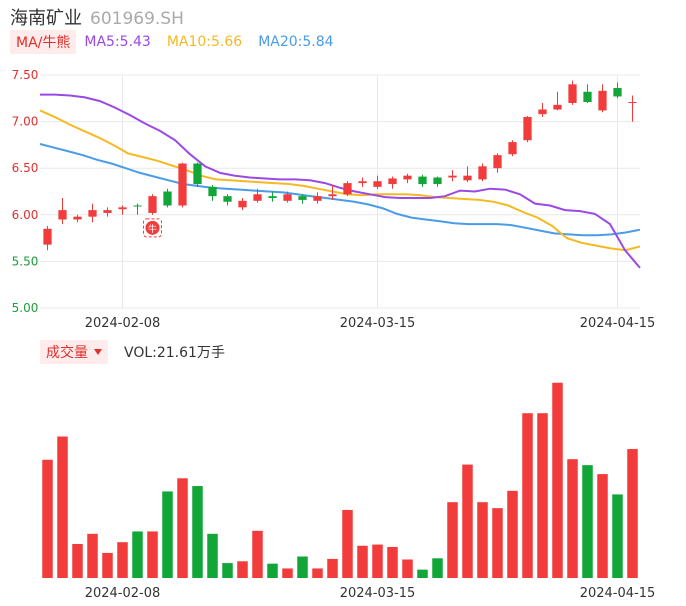  I want to click on date-axis-top: 2024-02-08 2024-03-15 2024-04-15, so click(370, 323).